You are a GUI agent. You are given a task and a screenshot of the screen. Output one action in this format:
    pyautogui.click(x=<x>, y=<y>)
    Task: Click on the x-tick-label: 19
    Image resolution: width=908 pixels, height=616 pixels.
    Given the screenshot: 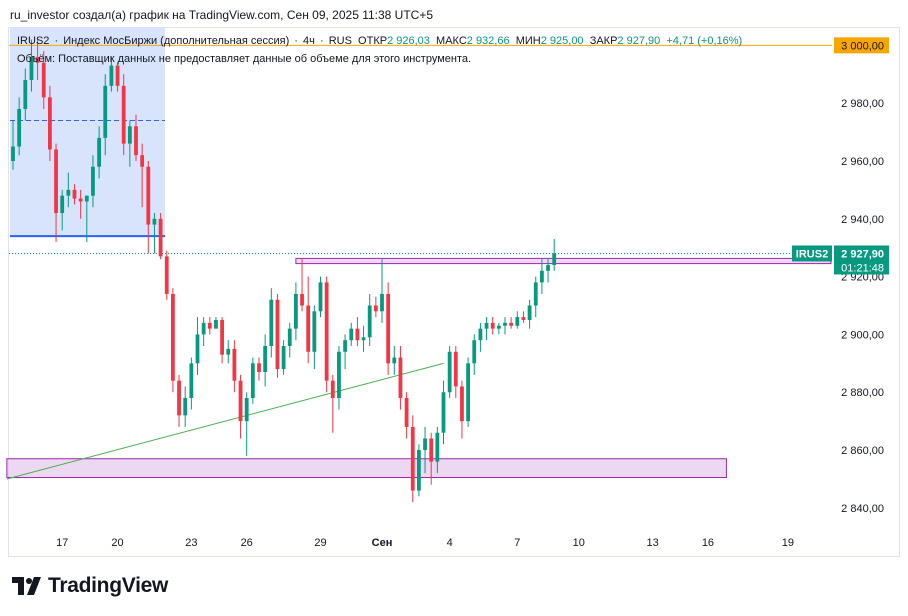 What is the action you would take?
    pyautogui.click(x=788, y=543)
    